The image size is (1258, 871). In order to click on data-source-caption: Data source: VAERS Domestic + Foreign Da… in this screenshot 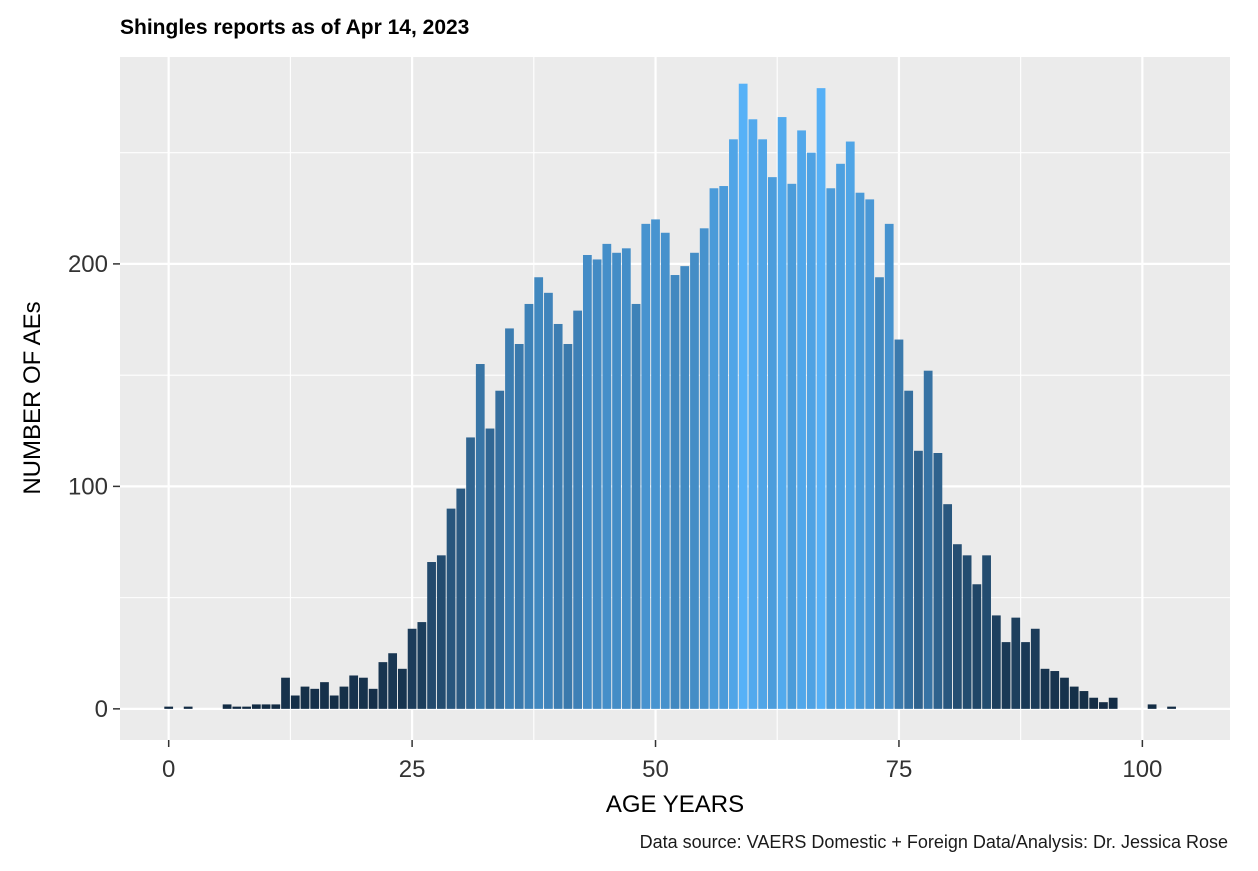, I will do `click(933, 842)`.